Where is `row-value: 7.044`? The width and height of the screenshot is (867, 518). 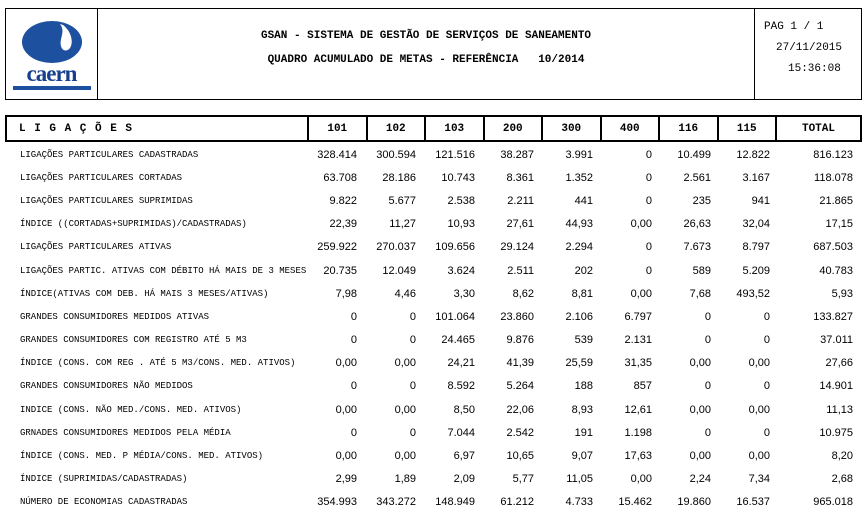 row-value: 7.044 is located at coordinates (461, 432).